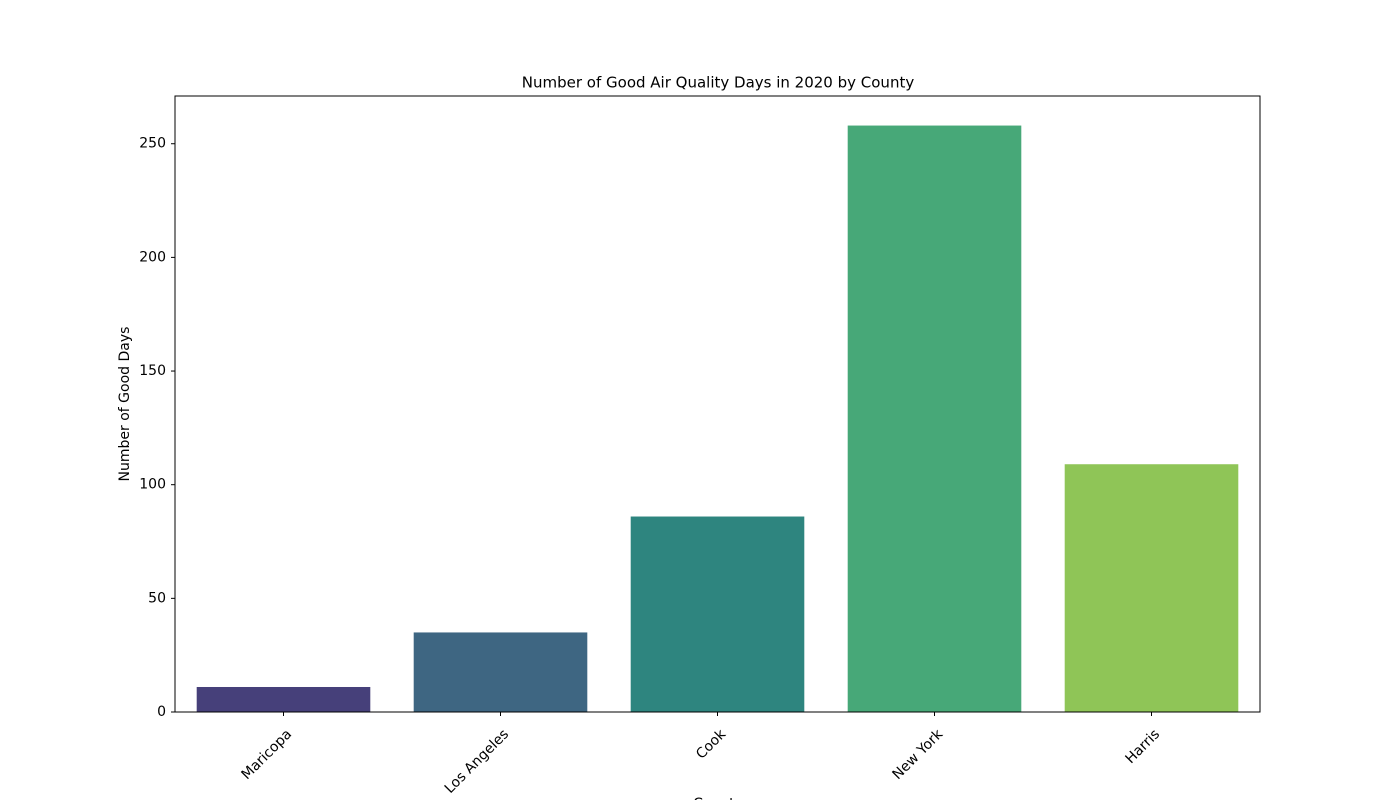  I want to click on y-tick-label: 250, so click(152, 144).